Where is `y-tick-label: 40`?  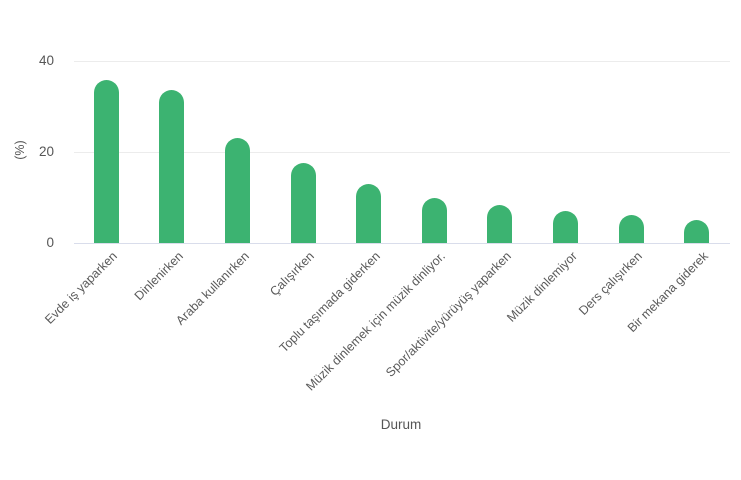 y-tick-label: 40 is located at coordinates (46, 61).